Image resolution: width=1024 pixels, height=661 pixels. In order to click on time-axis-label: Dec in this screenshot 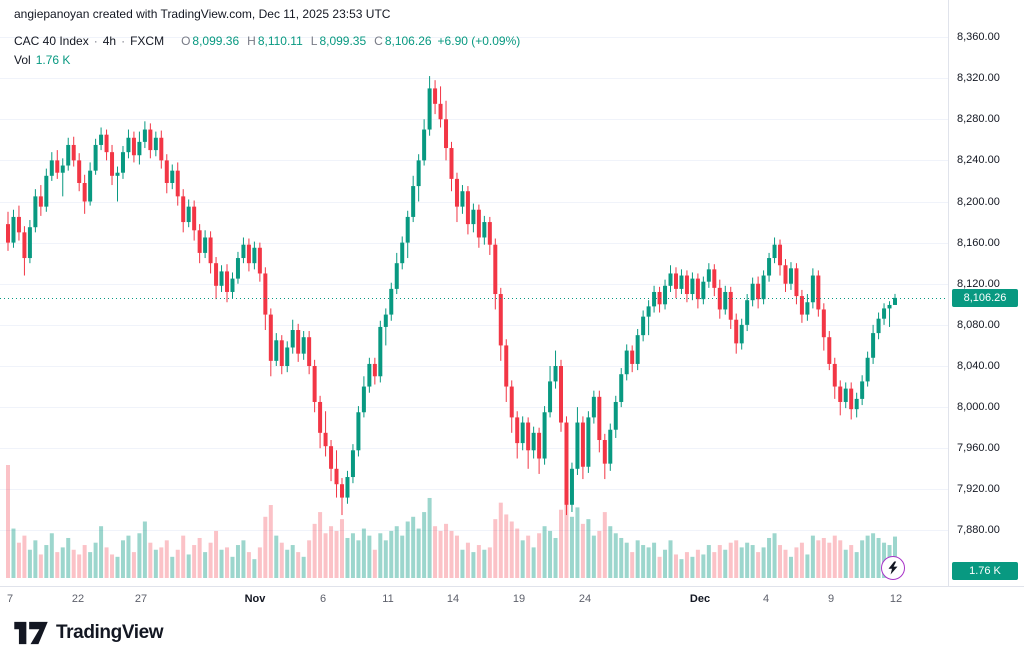, I will do `click(700, 599)`.